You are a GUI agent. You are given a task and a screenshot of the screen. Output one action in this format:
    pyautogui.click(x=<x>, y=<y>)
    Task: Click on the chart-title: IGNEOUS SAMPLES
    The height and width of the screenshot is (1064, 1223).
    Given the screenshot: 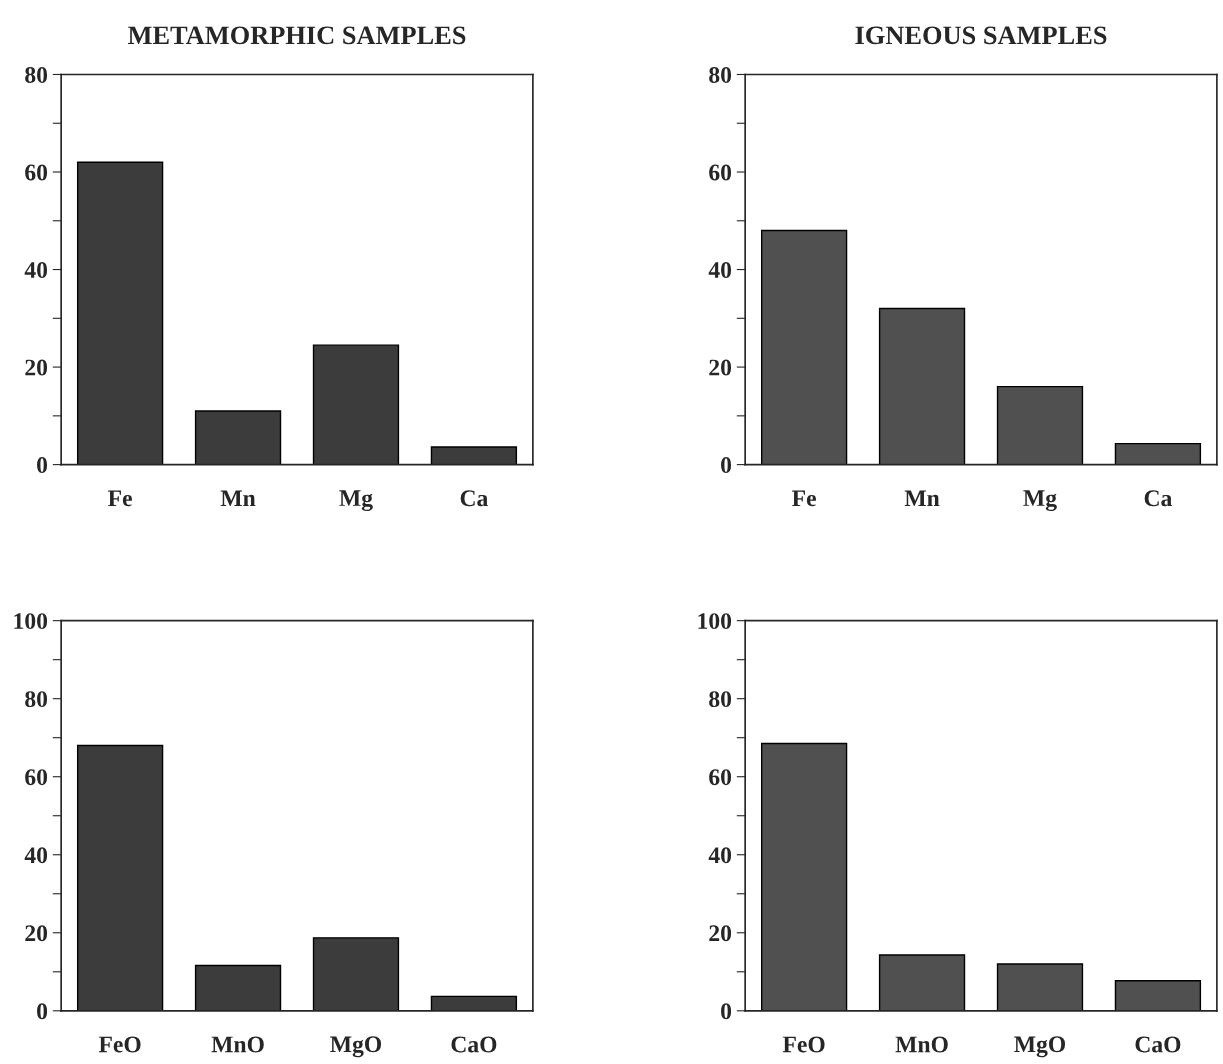 What is the action you would take?
    pyautogui.click(x=981, y=35)
    